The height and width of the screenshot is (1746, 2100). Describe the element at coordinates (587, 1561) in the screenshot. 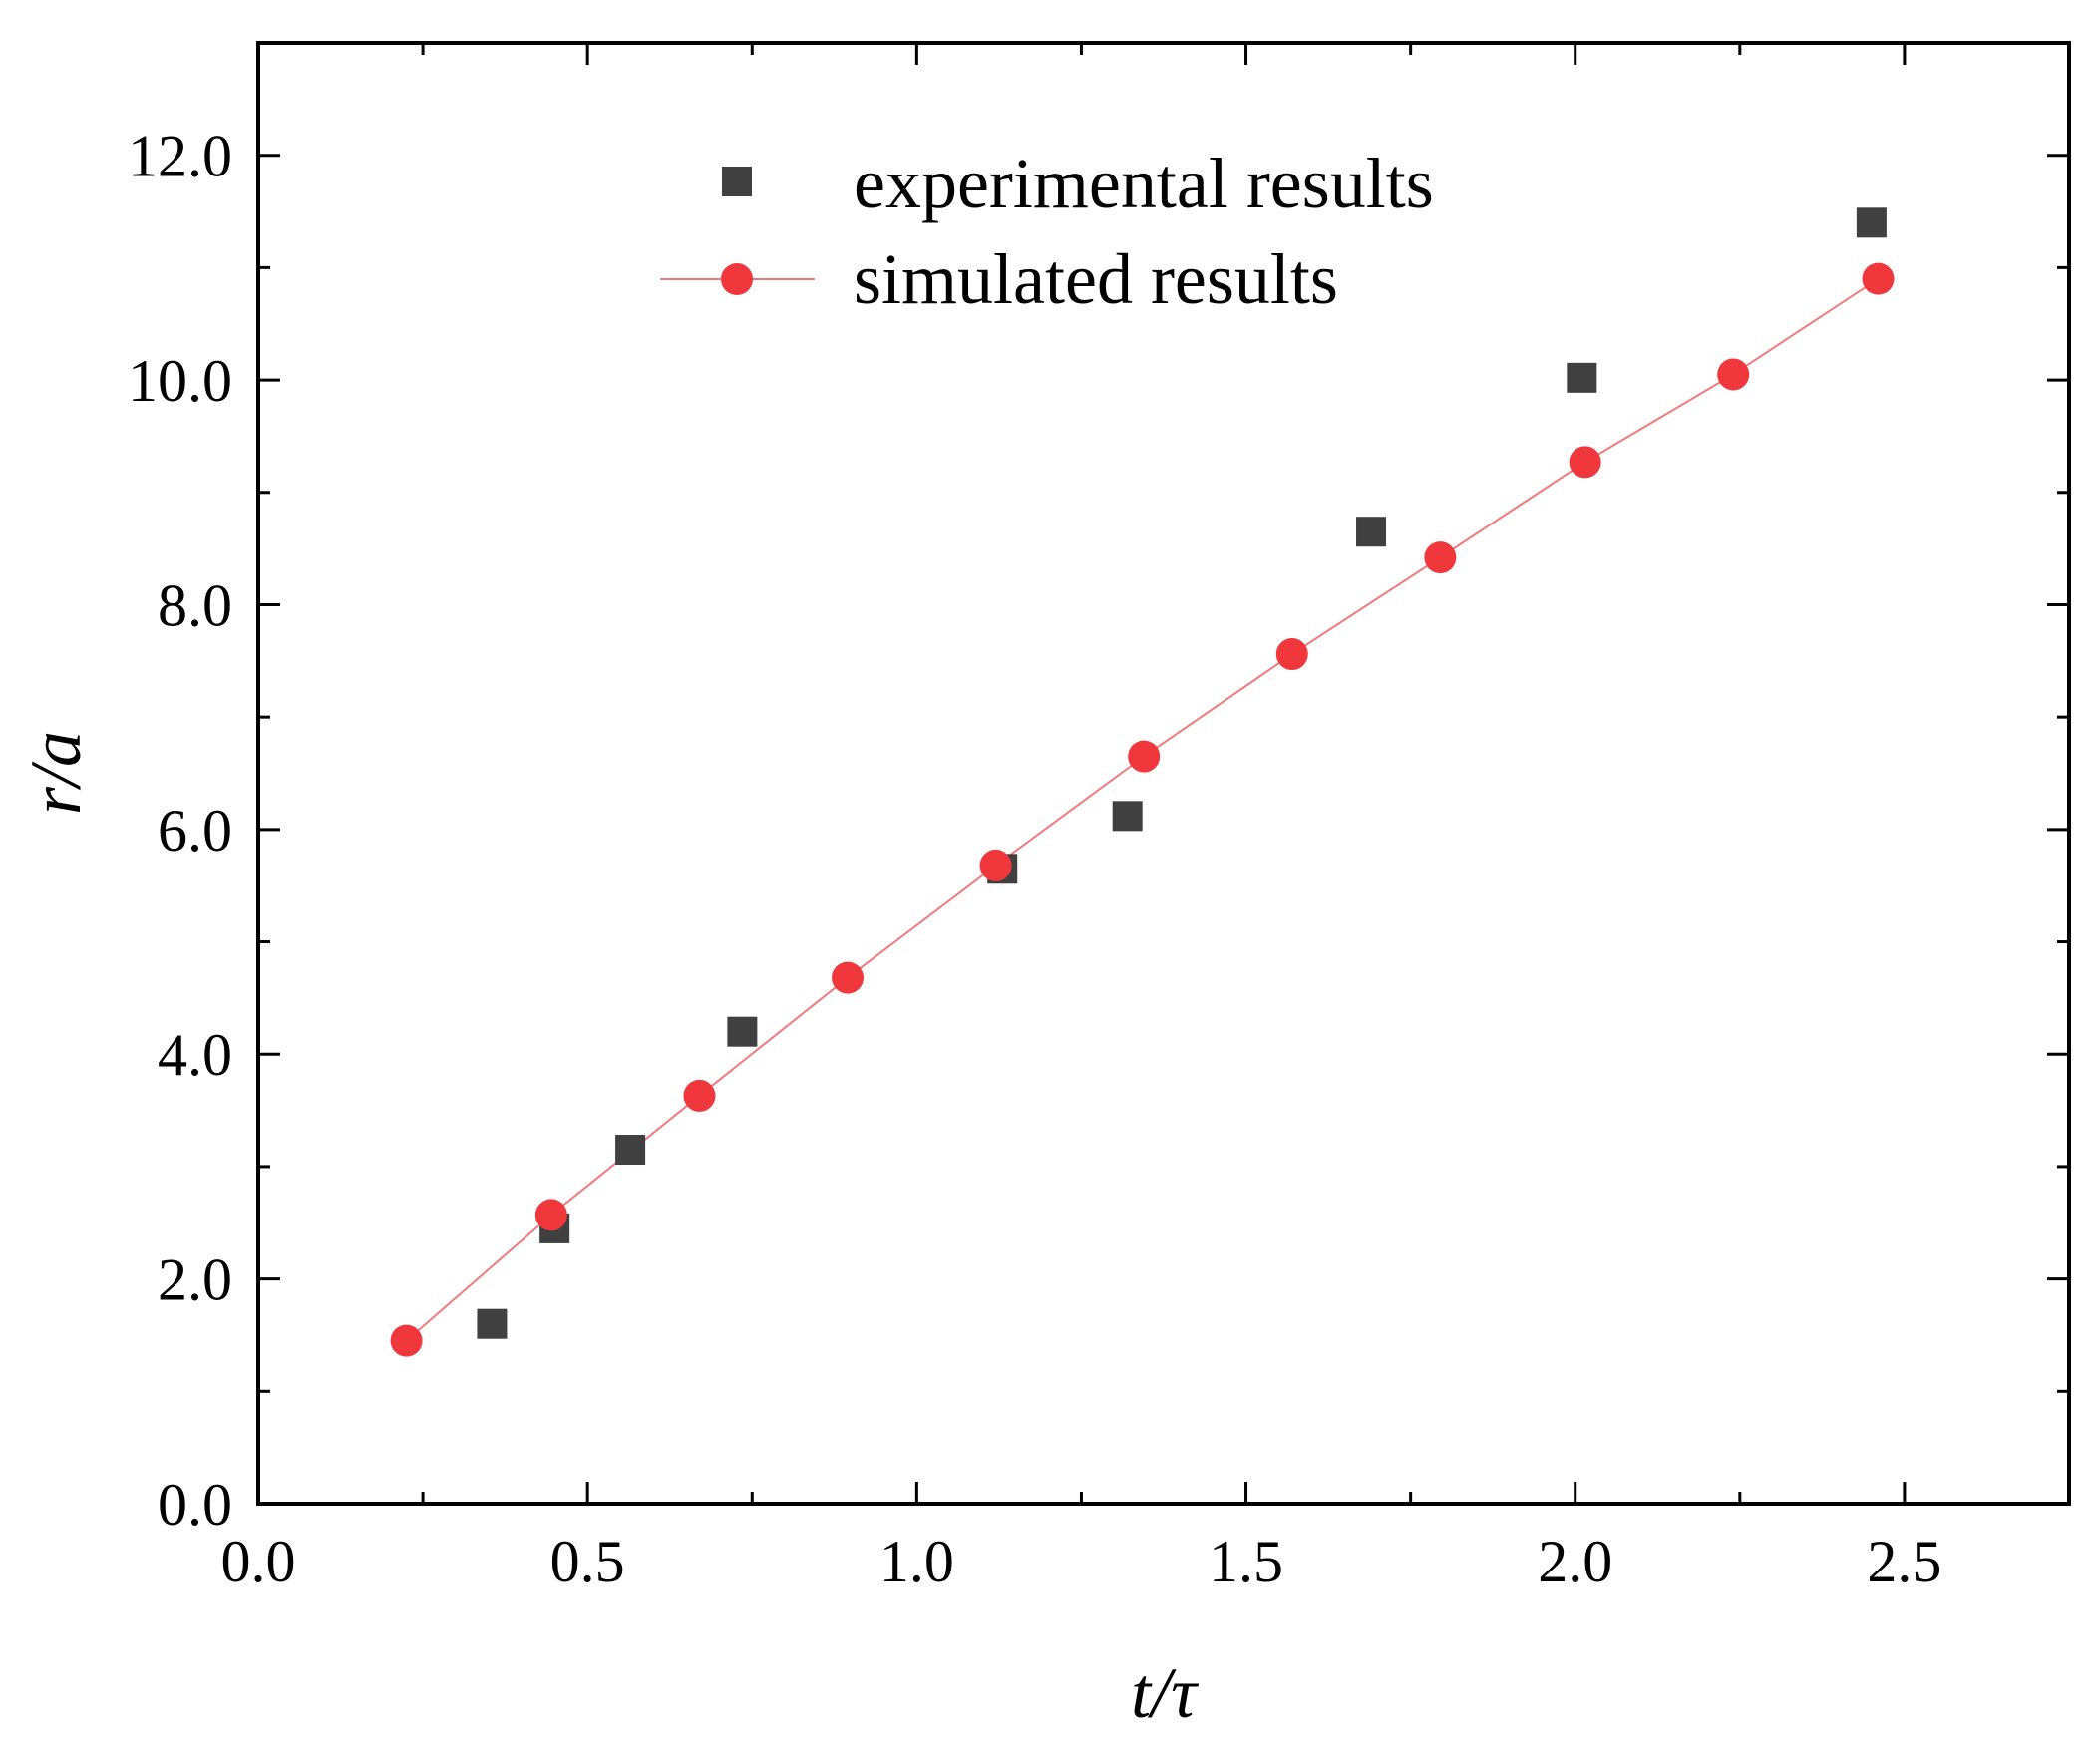

I see `x-tick-label: 0.5` at that location.